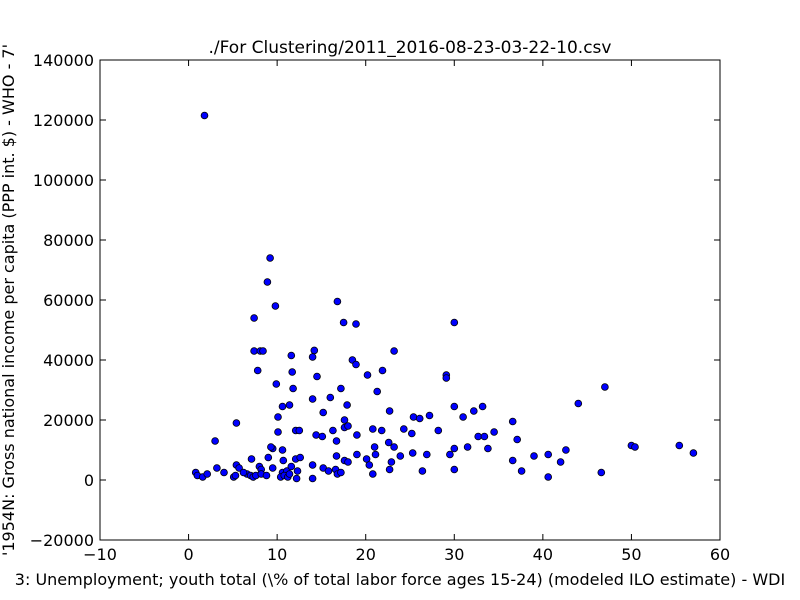  What do you see at coordinates (63, 120) in the screenshot?
I see `y-tick-label: 120000` at bounding box center [63, 120].